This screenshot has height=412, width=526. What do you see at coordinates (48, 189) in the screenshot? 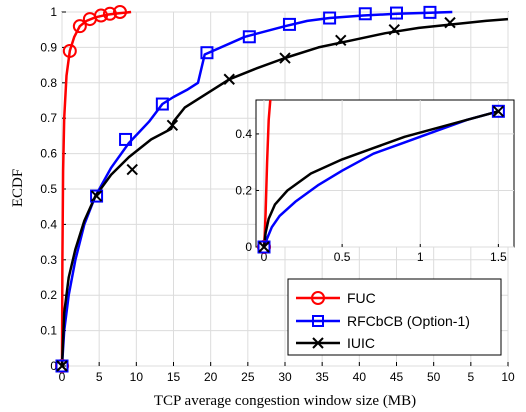
I see `y-tick-label: 0.5` at bounding box center [48, 189].